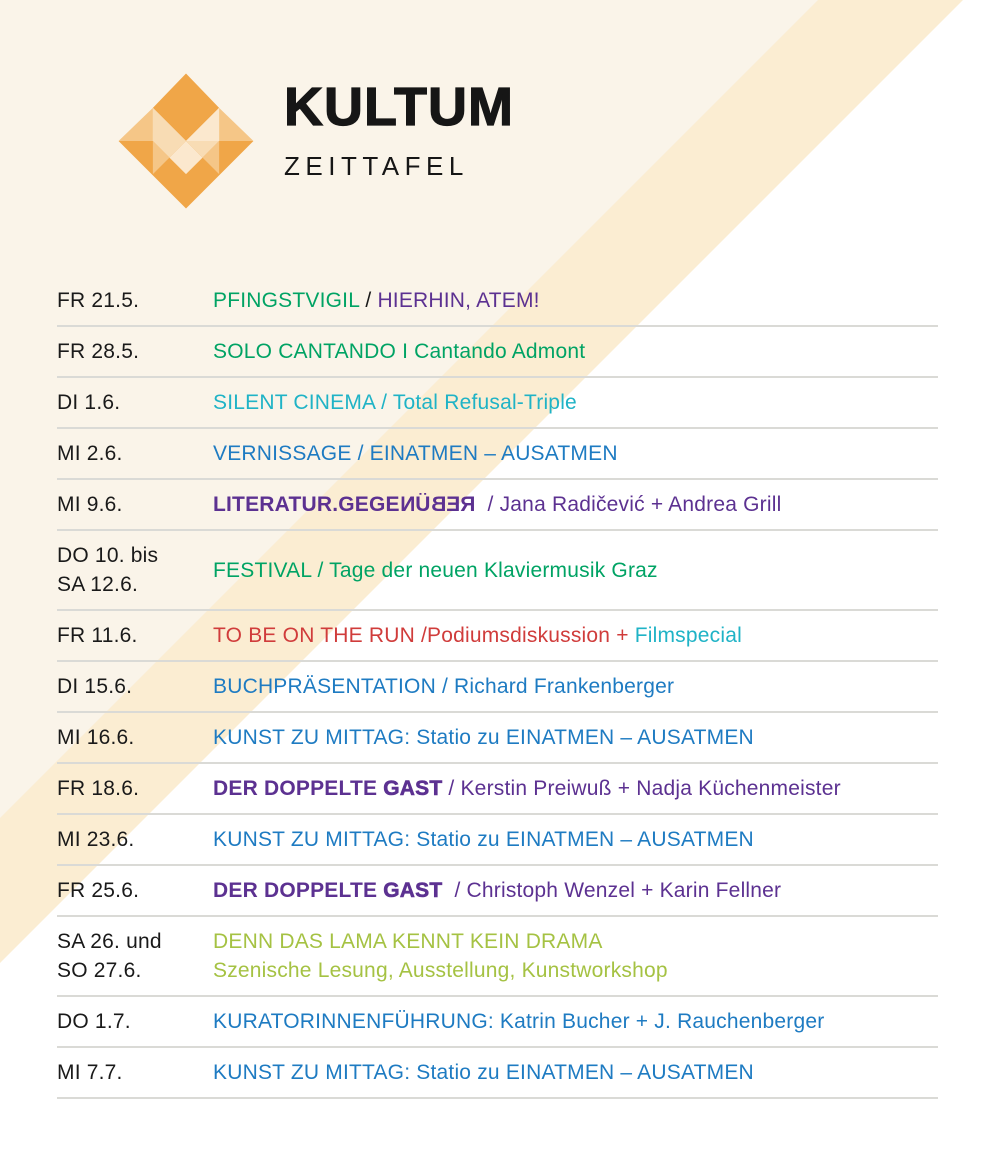 The width and height of the screenshot is (1000, 1169). I want to click on event-segment: PFINGSTVIGIL, so click(286, 300).